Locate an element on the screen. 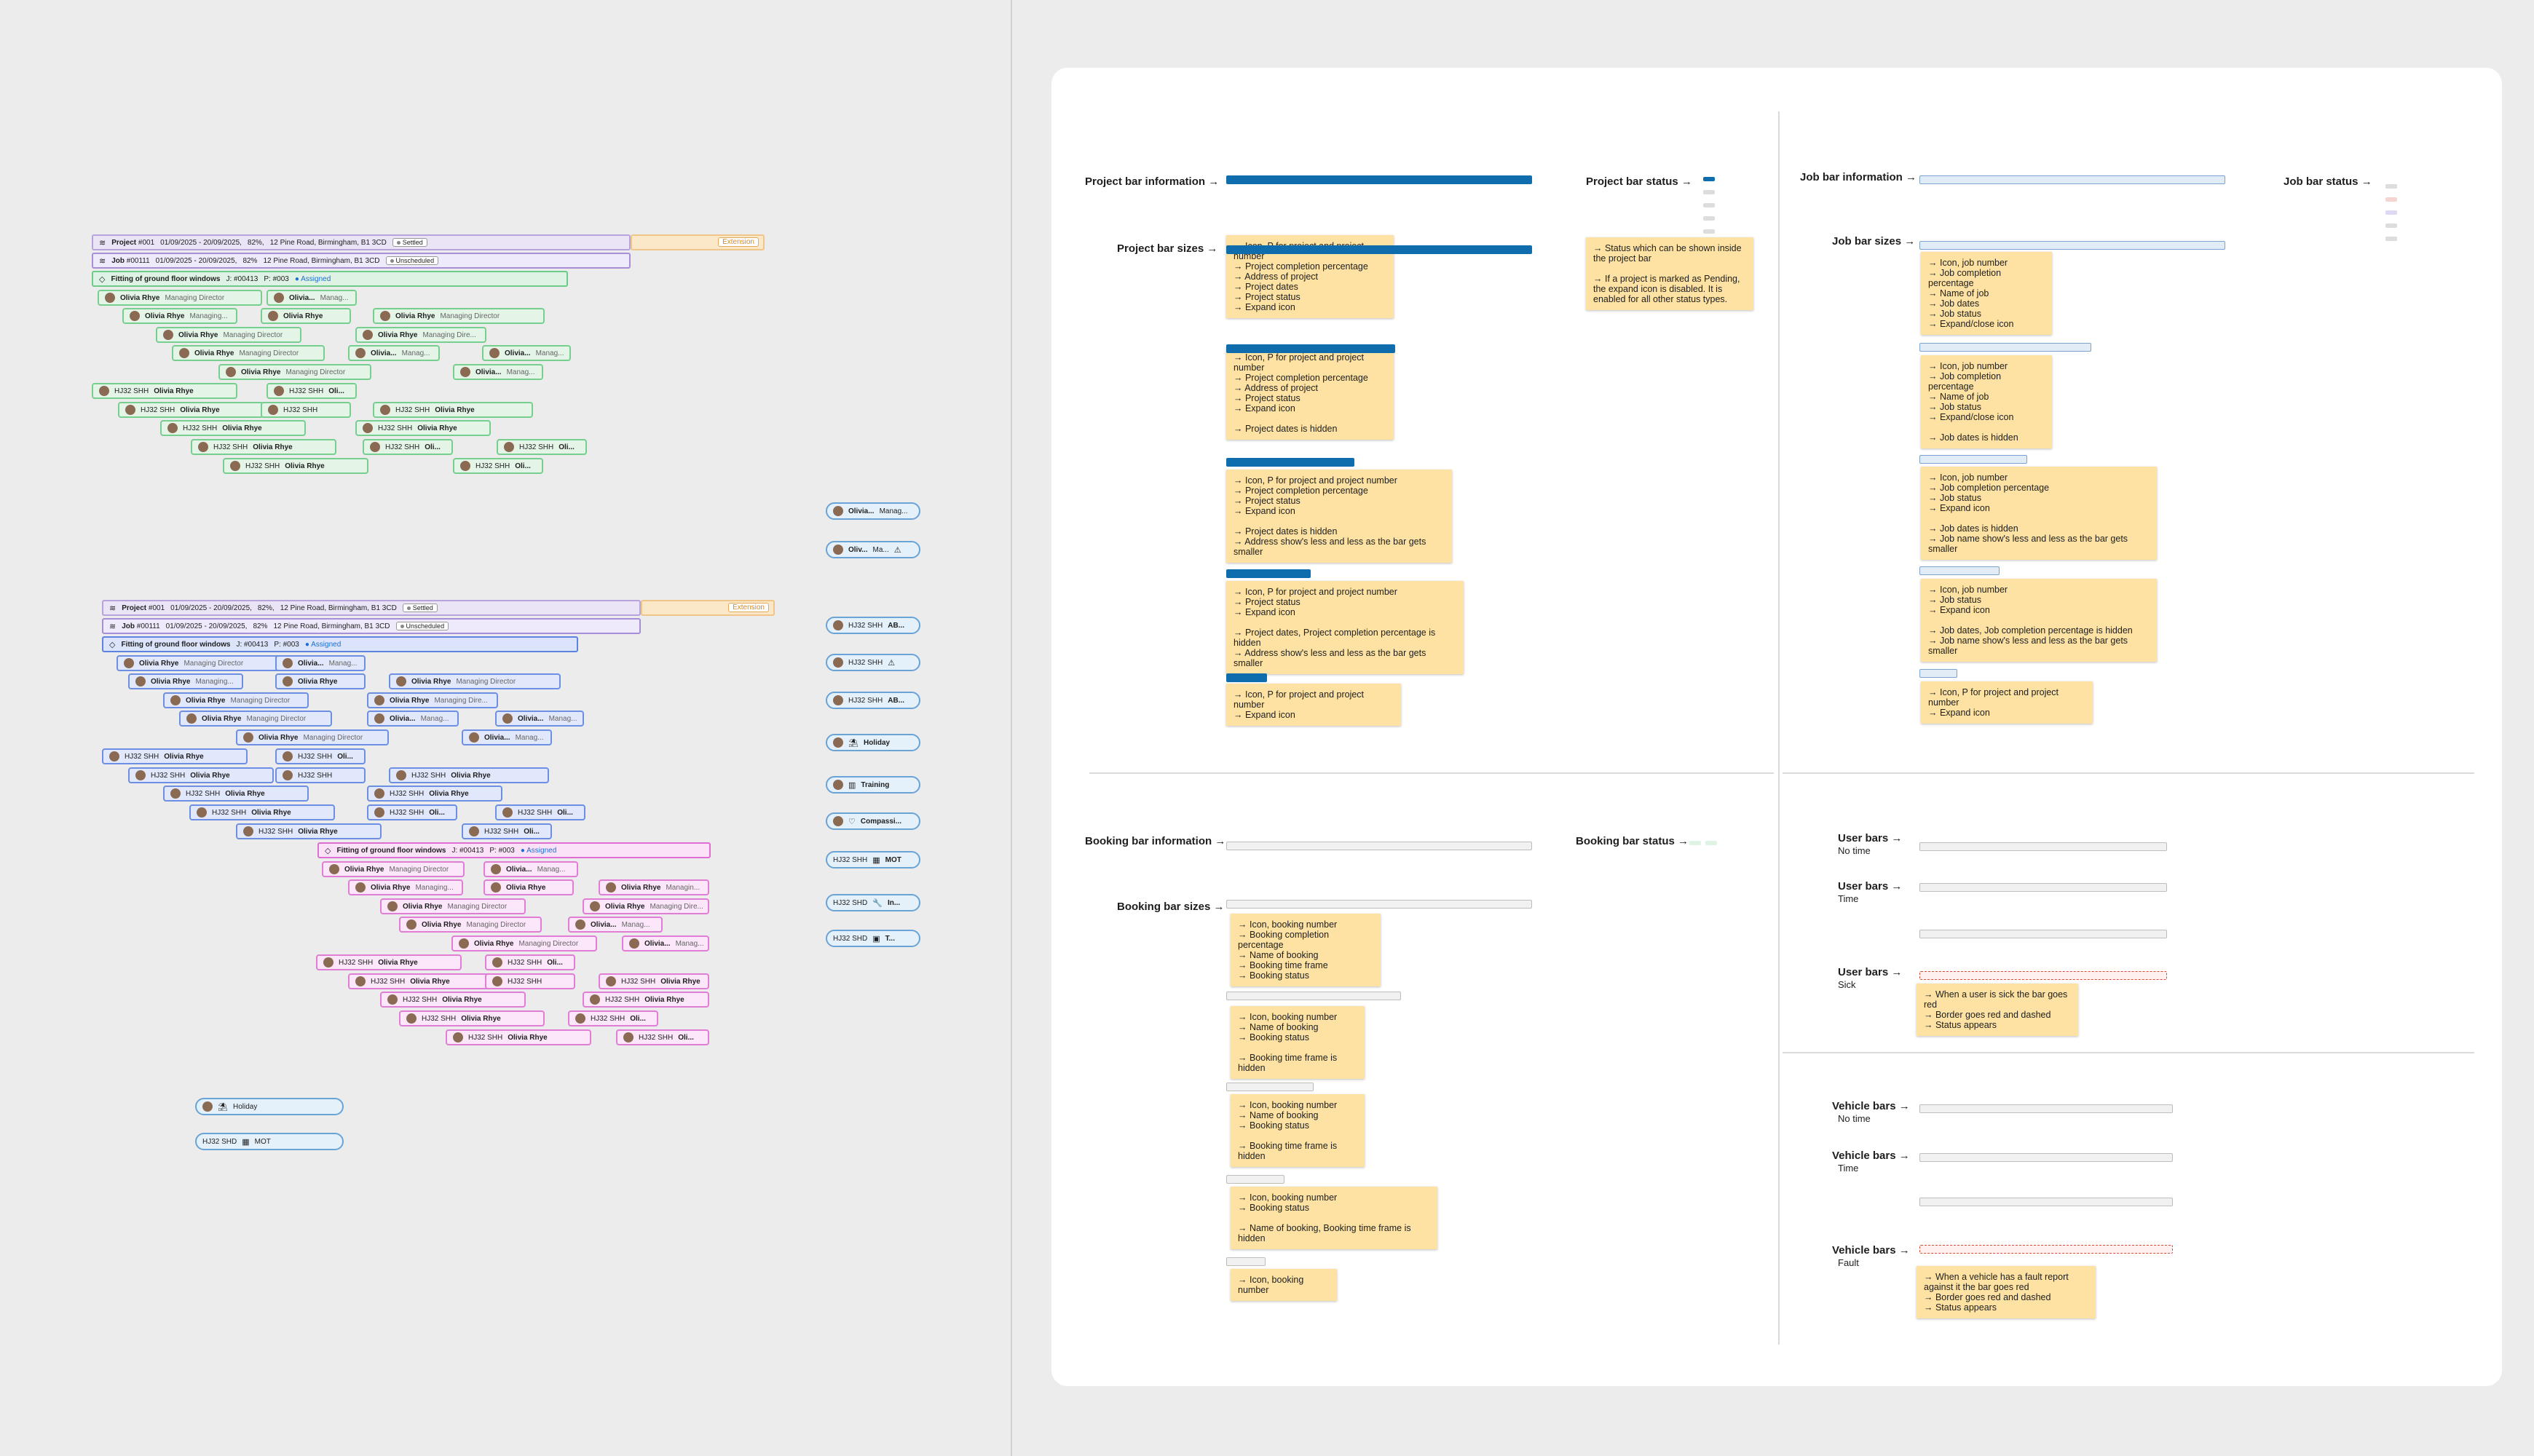 Image resolution: width=2534 pixels, height=1456 pixels. legend-pill: HJ32 SHH ▦ MOT is located at coordinates (873, 860).